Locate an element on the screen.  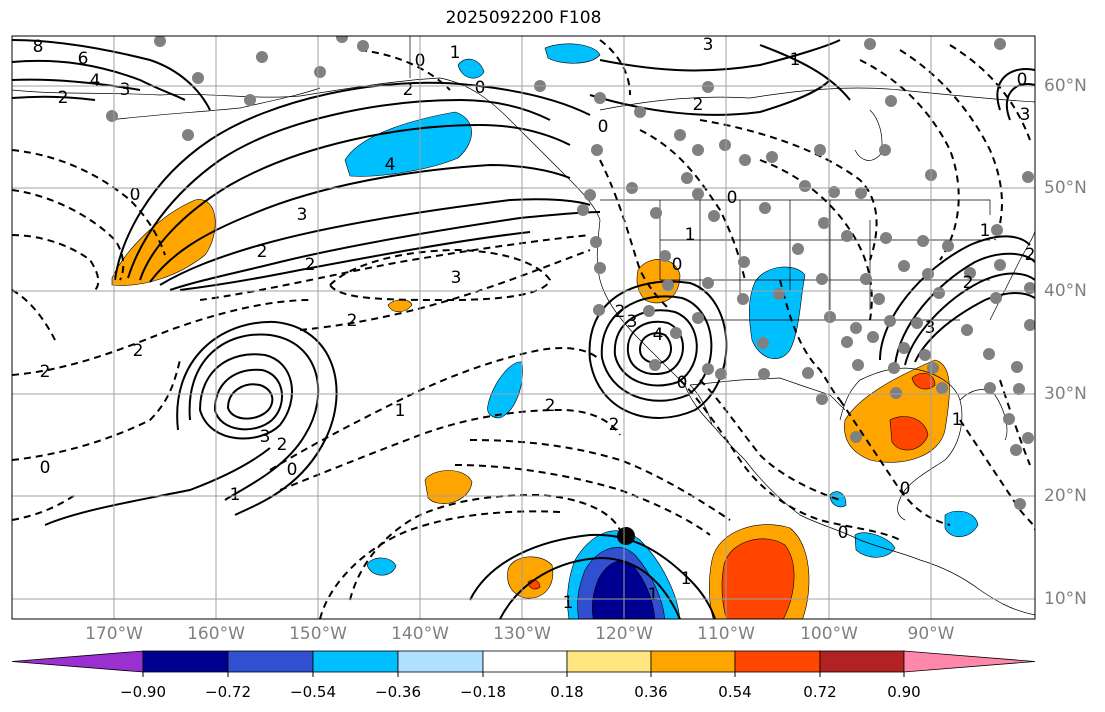
lat-label: 50°N is located at coordinates (1065, 188).